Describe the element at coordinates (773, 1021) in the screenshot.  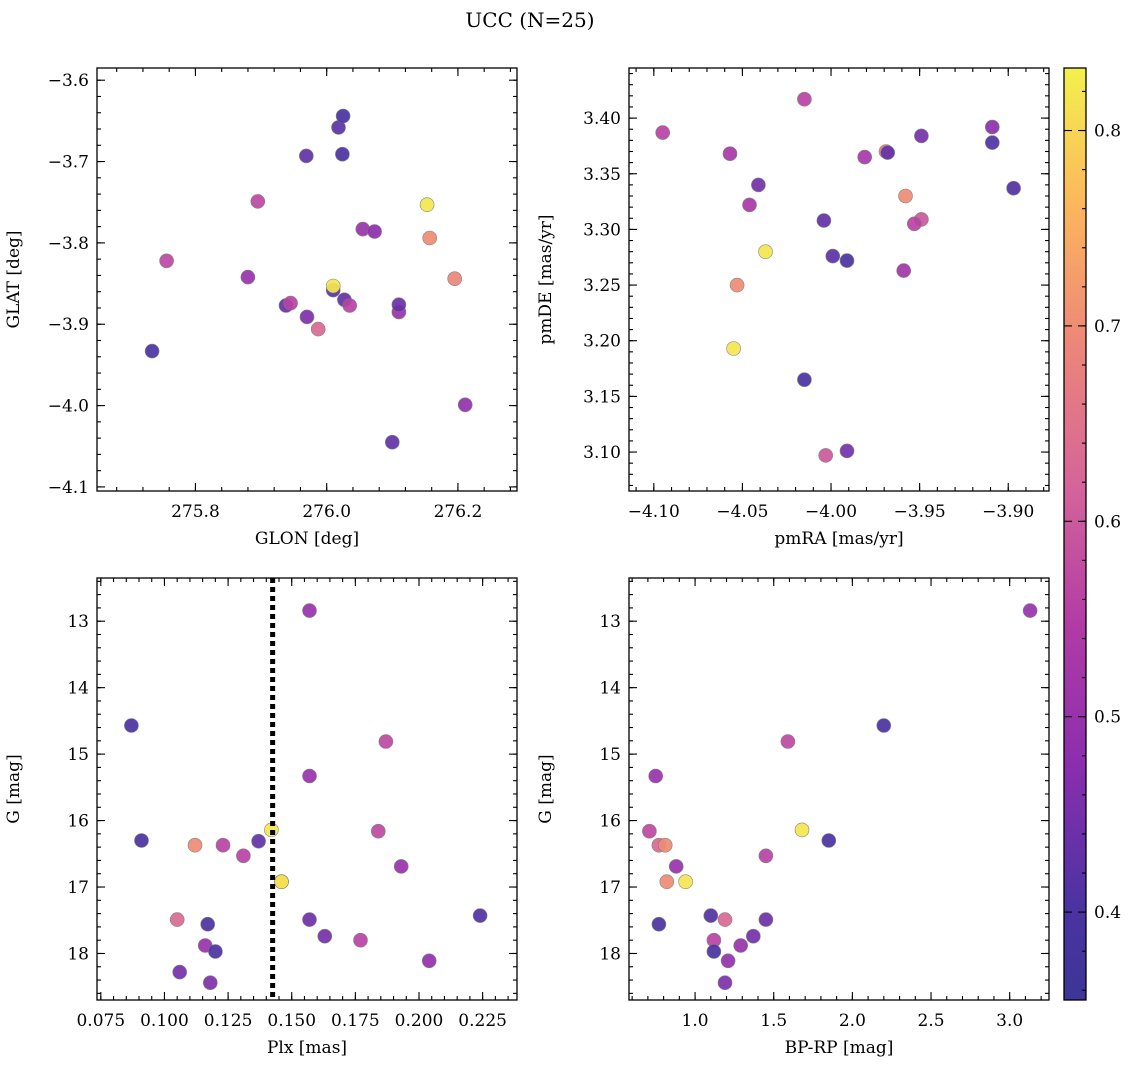
I see `x-tick-label: 1.5` at that location.